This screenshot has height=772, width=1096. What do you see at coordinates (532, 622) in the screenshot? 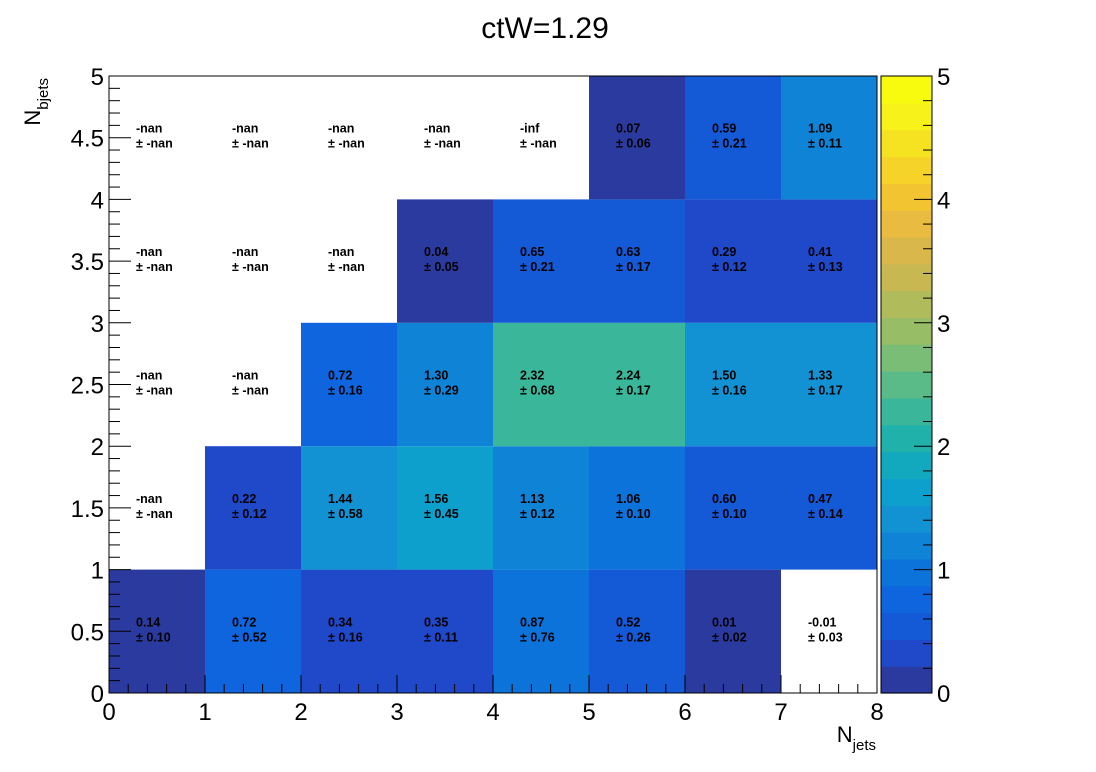
I see `cell-value: 0.87` at bounding box center [532, 622].